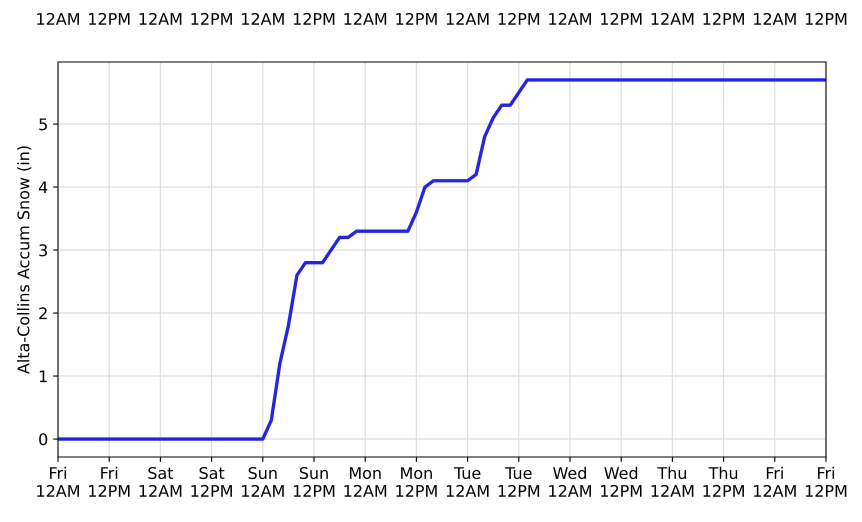 This screenshot has height=522, width=862. I want to click on x-tick-label: Tue 12AM, so click(467, 482).